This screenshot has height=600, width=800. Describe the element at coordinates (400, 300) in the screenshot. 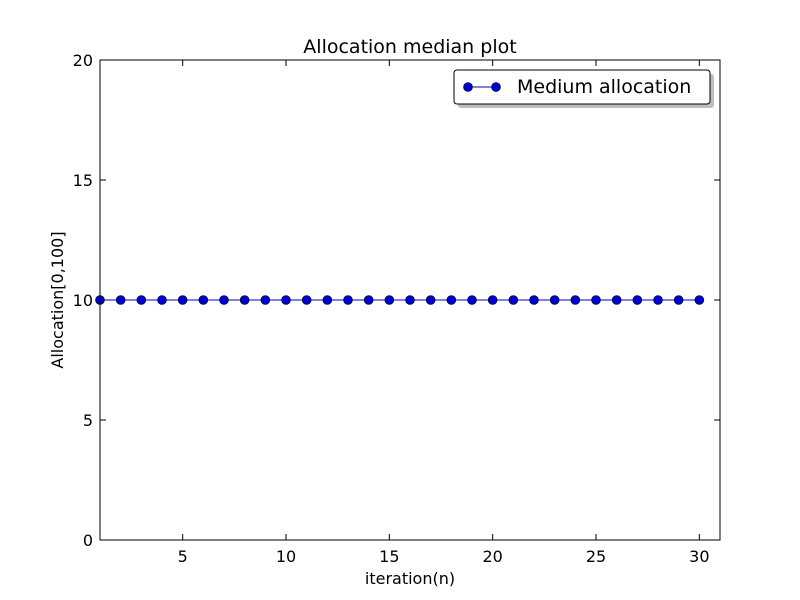

I see `series-layer` at that location.